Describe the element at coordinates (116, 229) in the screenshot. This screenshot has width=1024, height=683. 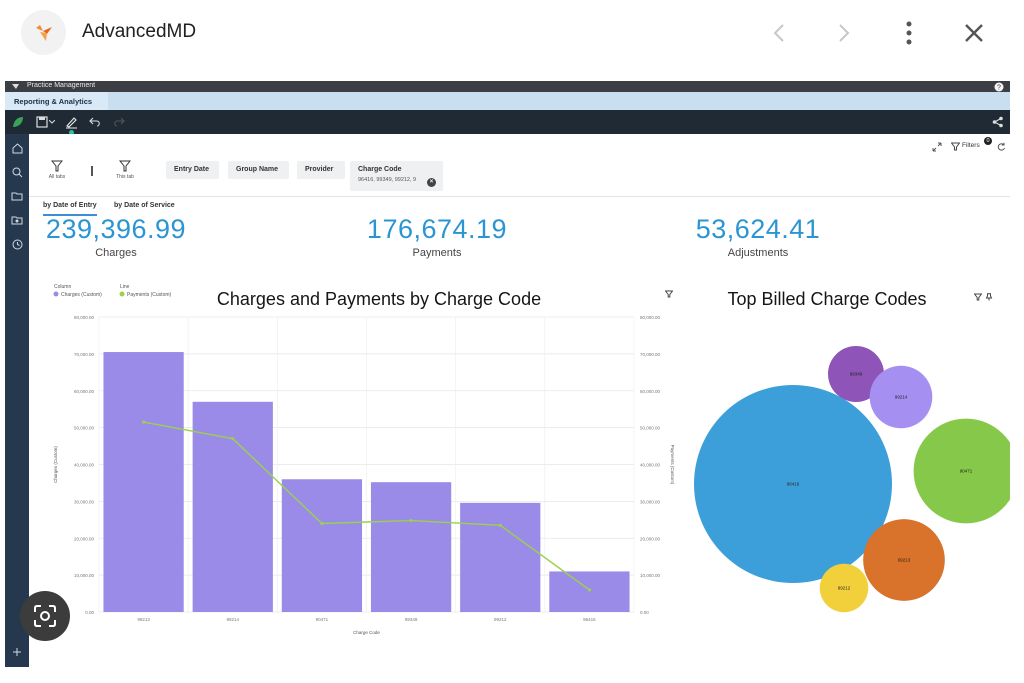
I see `kpi-value: 239,396.99` at that location.